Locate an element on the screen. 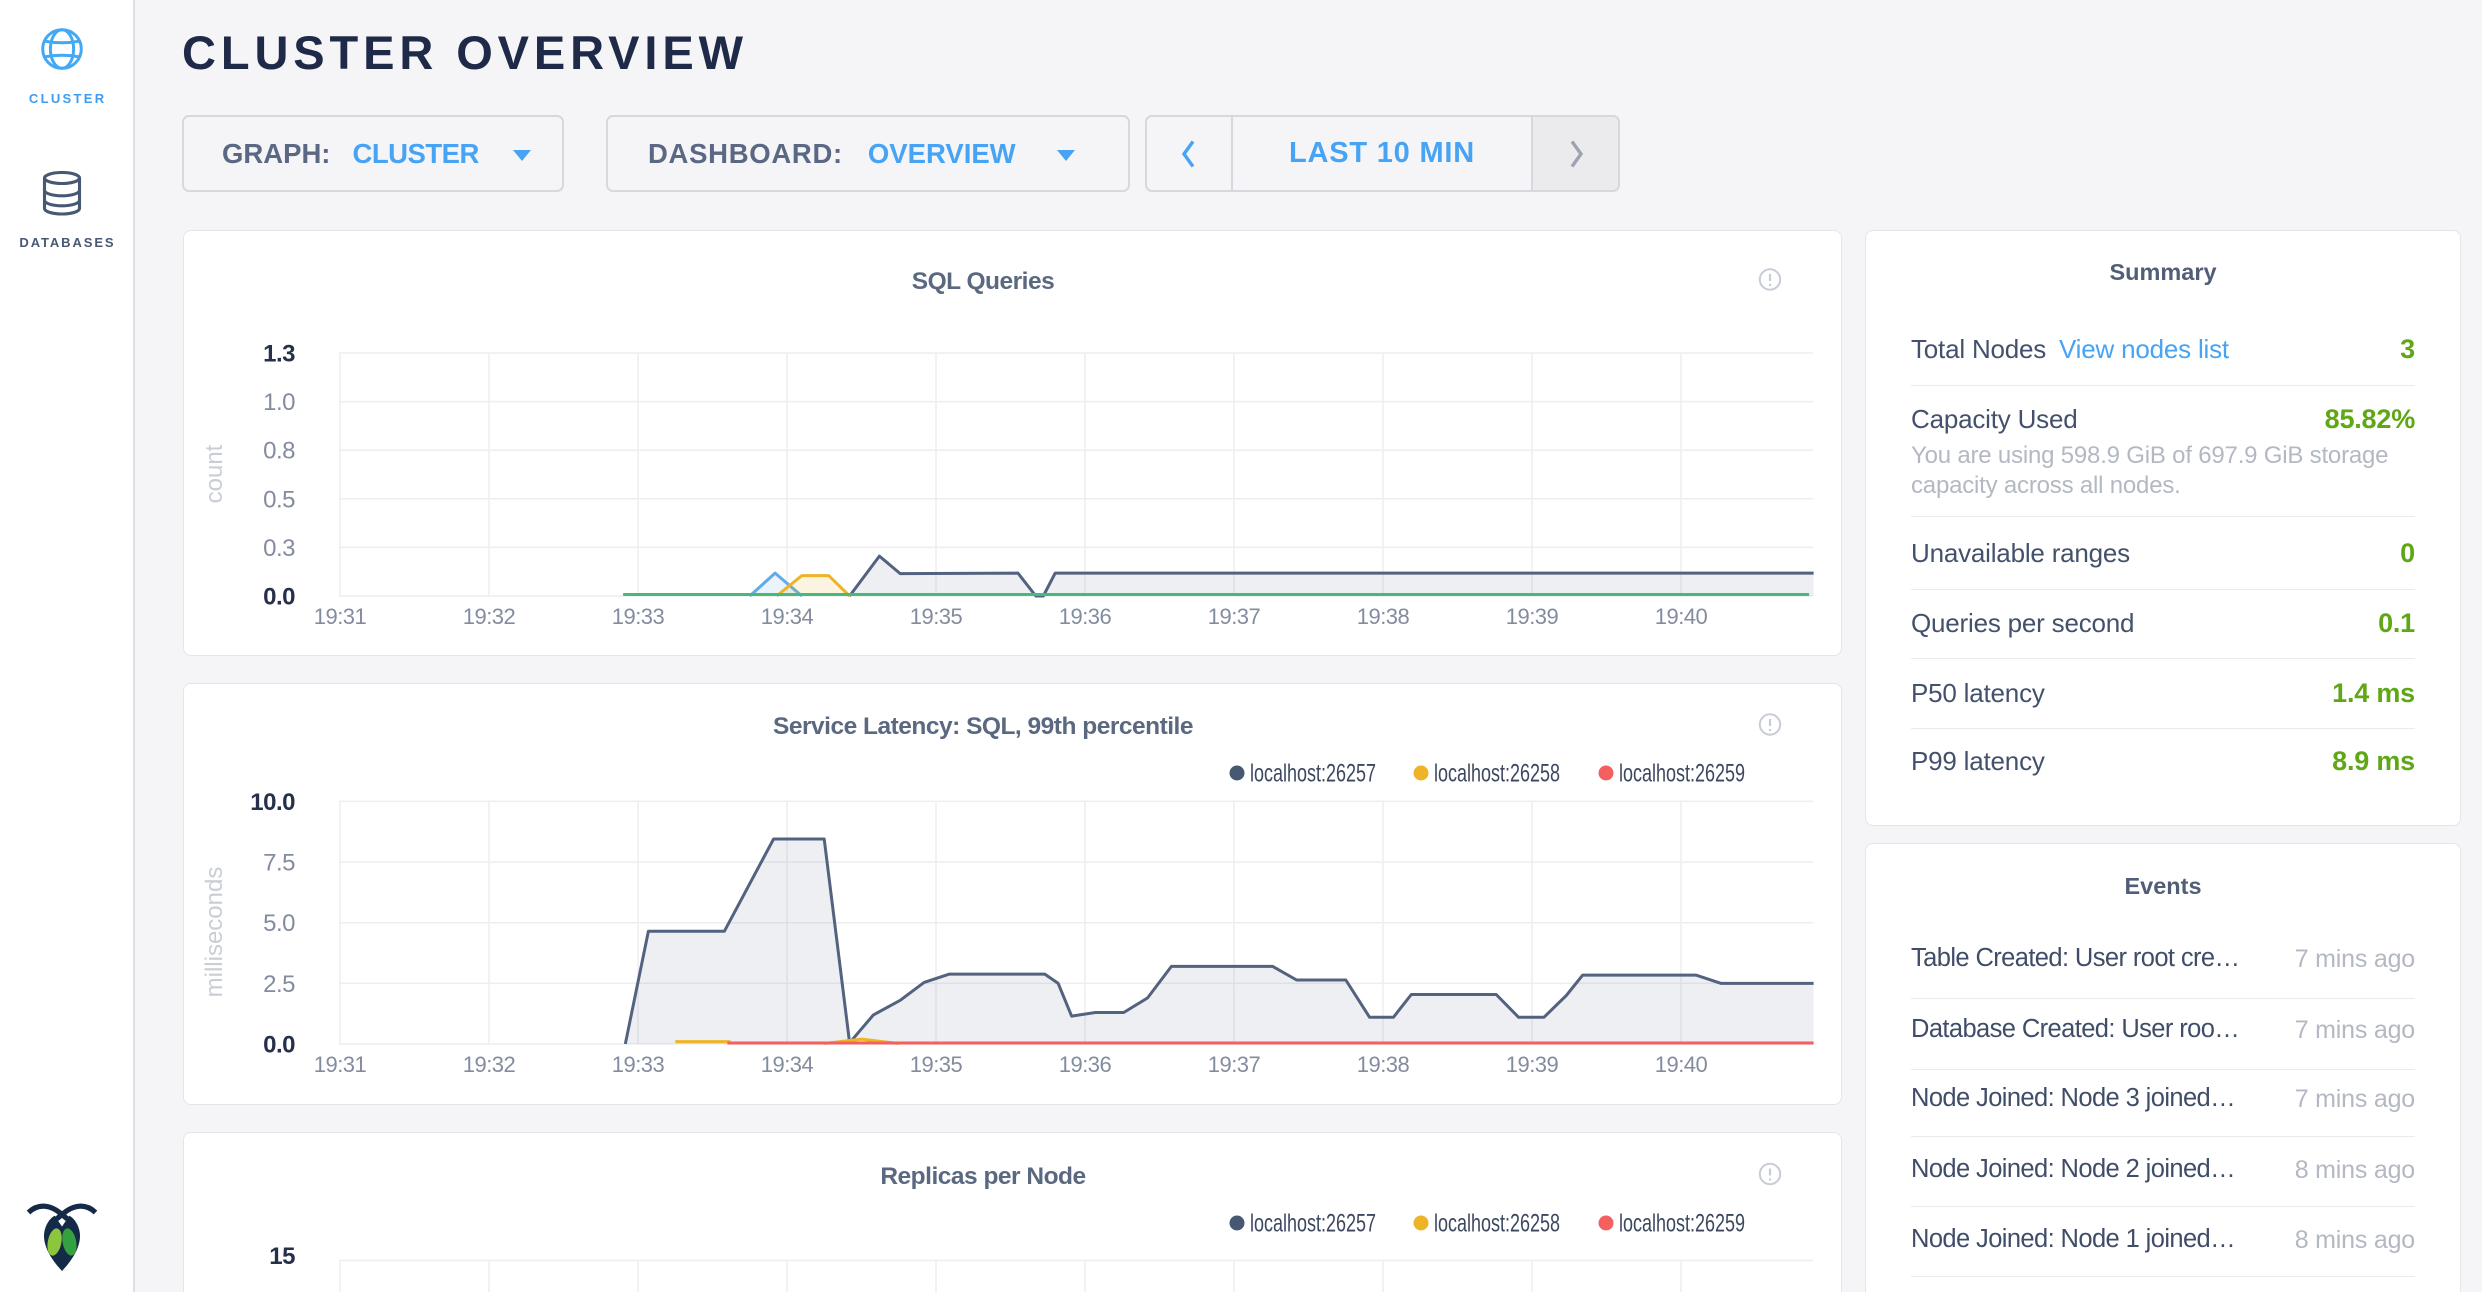 The image size is (2482, 1292). svg-text:Service Latency: SQL, 99th per: Service Latency: SQL, 99th percentile is located at coordinates (983, 726).